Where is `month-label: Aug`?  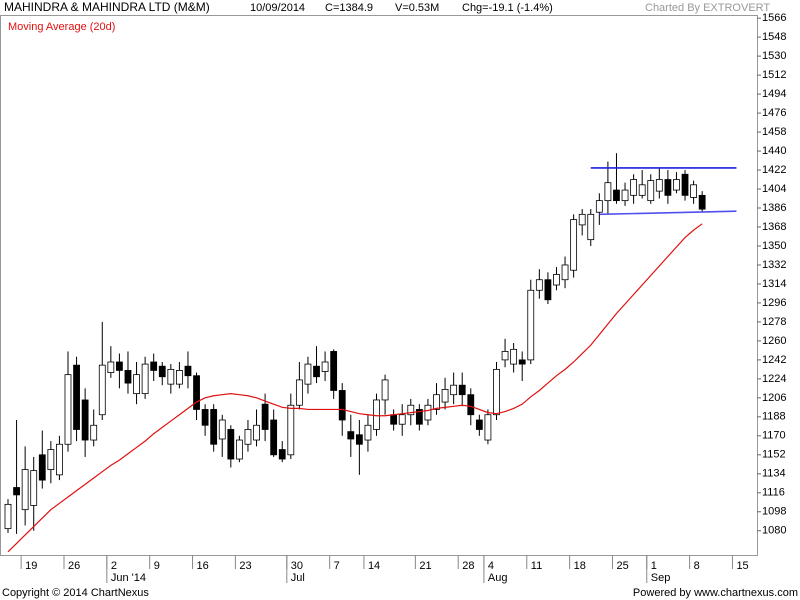 month-label: Aug is located at coordinates (498, 578).